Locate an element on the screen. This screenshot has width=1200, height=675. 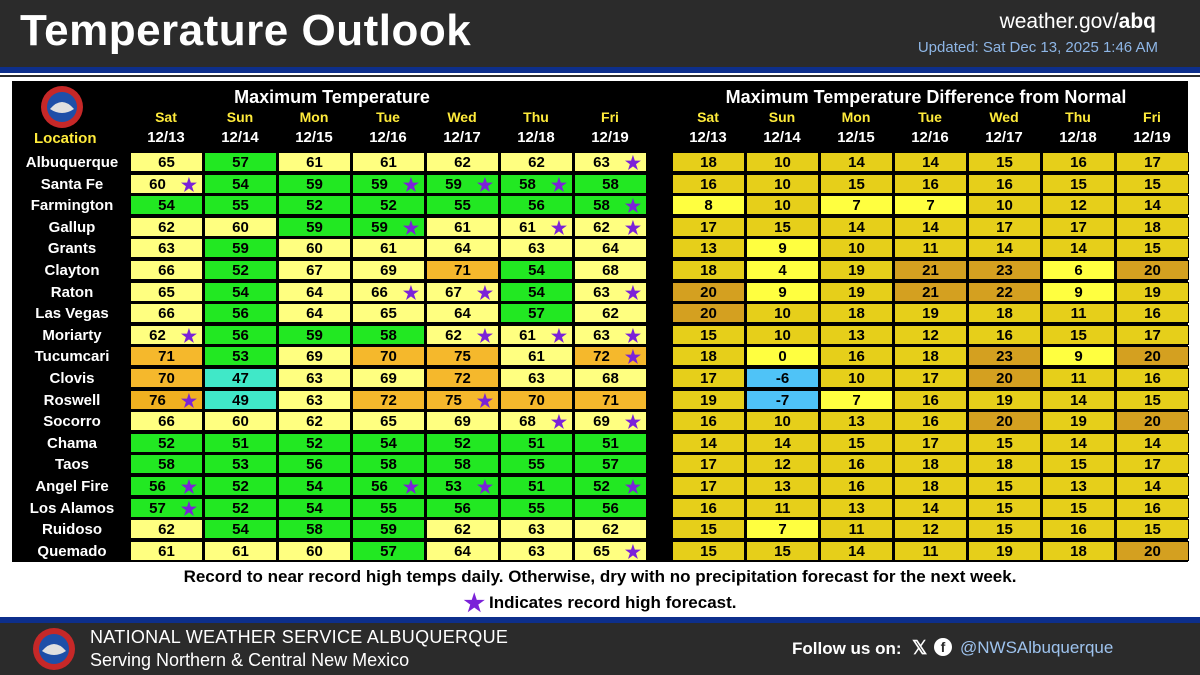
max-temp-cell: 66 is located at coordinates (166, 421).